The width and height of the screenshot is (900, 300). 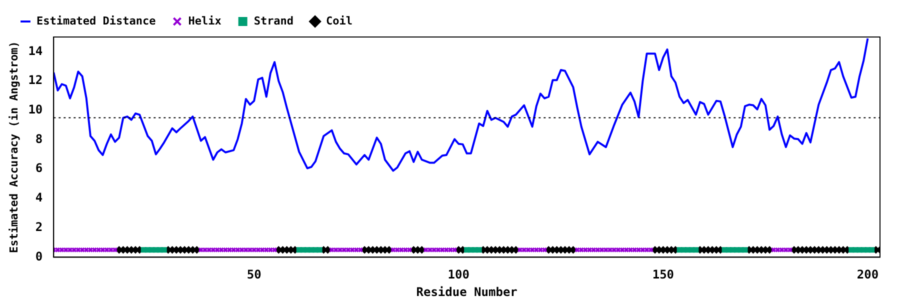 What do you see at coordinates (35, 51) in the screenshot?
I see `y-tick-label: 14` at bounding box center [35, 51].